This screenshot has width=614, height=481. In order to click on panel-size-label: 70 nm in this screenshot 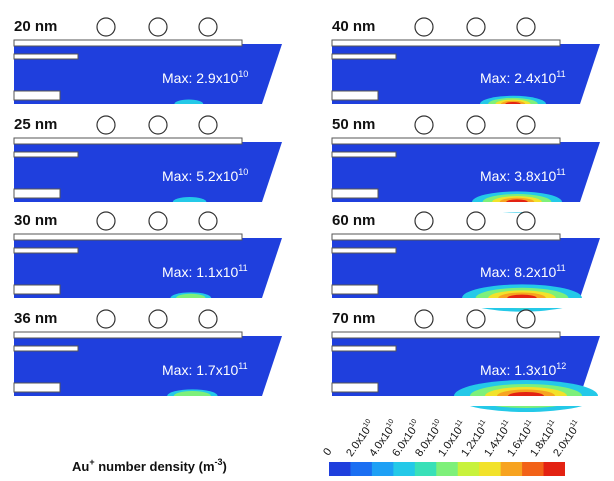, I will do `click(354, 318)`.